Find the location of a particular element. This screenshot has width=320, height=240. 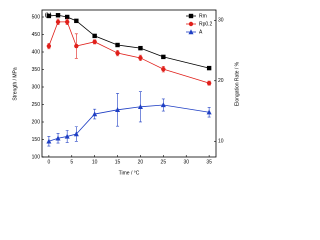

x-tick-label: 25 is located at coordinates (164, 162).